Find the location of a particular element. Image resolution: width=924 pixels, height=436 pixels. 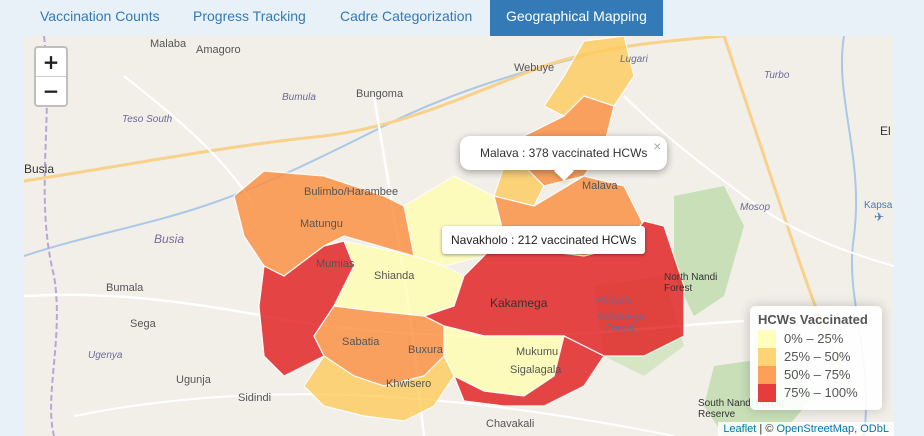

label-chavakali: Chavakali is located at coordinates (510, 424).